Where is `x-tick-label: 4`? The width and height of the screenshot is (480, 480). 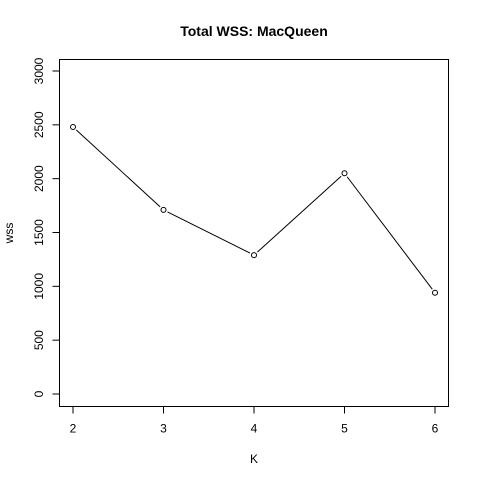 x-tick-label: 4 is located at coordinates (254, 429).